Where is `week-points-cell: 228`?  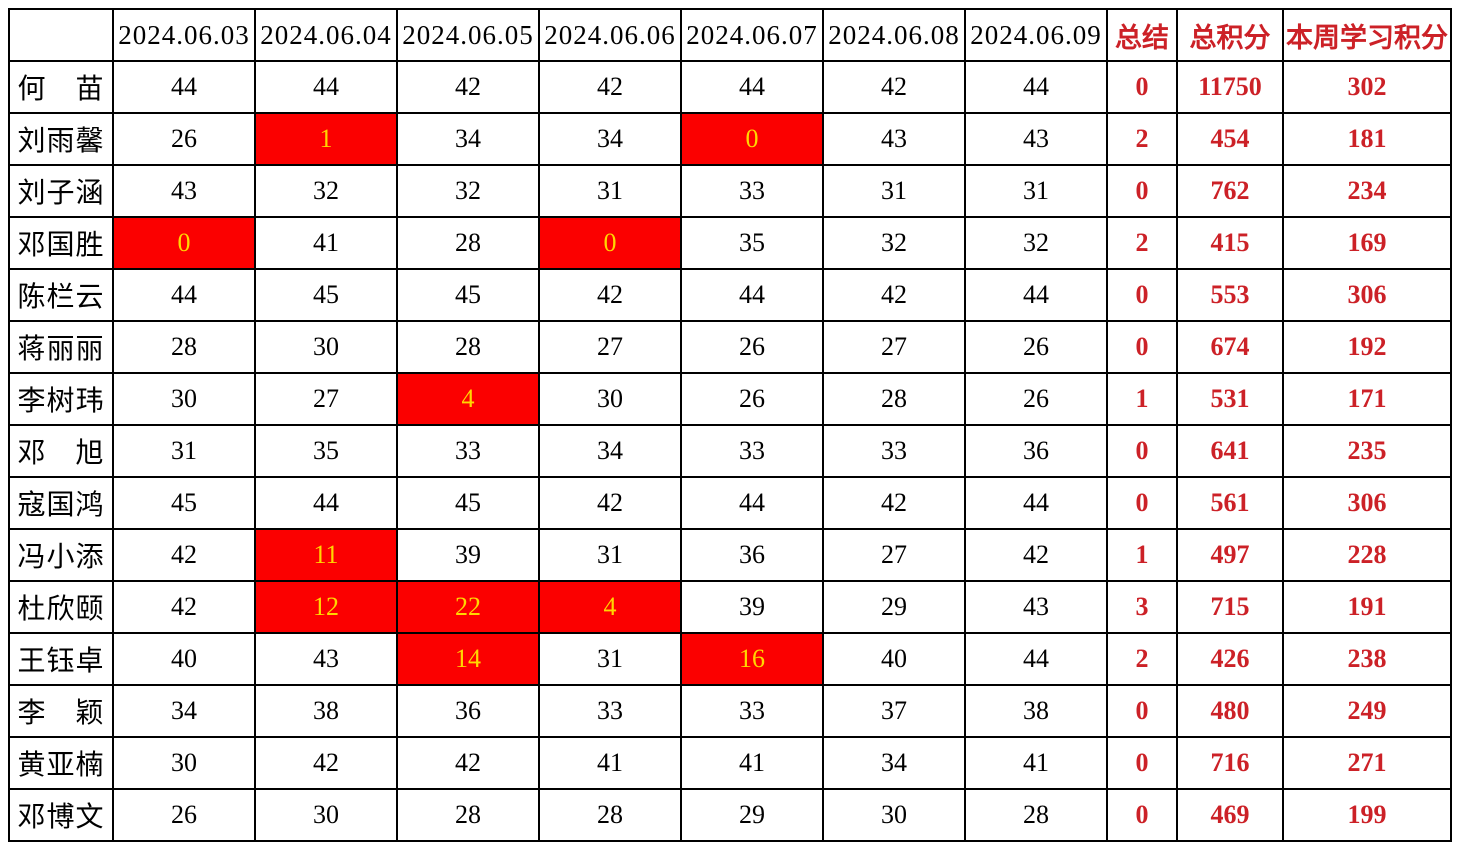
week-points-cell: 228 is located at coordinates (1367, 555).